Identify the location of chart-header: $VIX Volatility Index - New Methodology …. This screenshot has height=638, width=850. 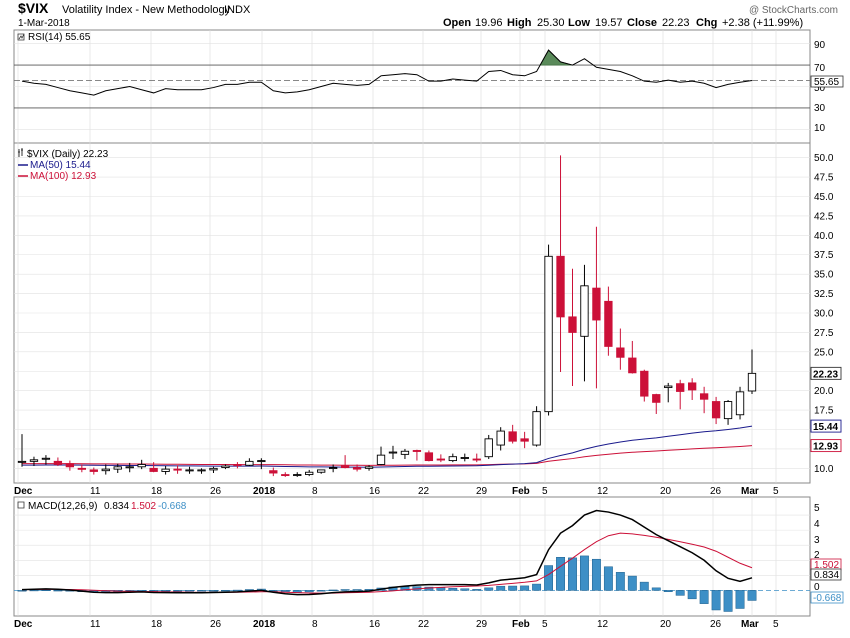
(428, 14).